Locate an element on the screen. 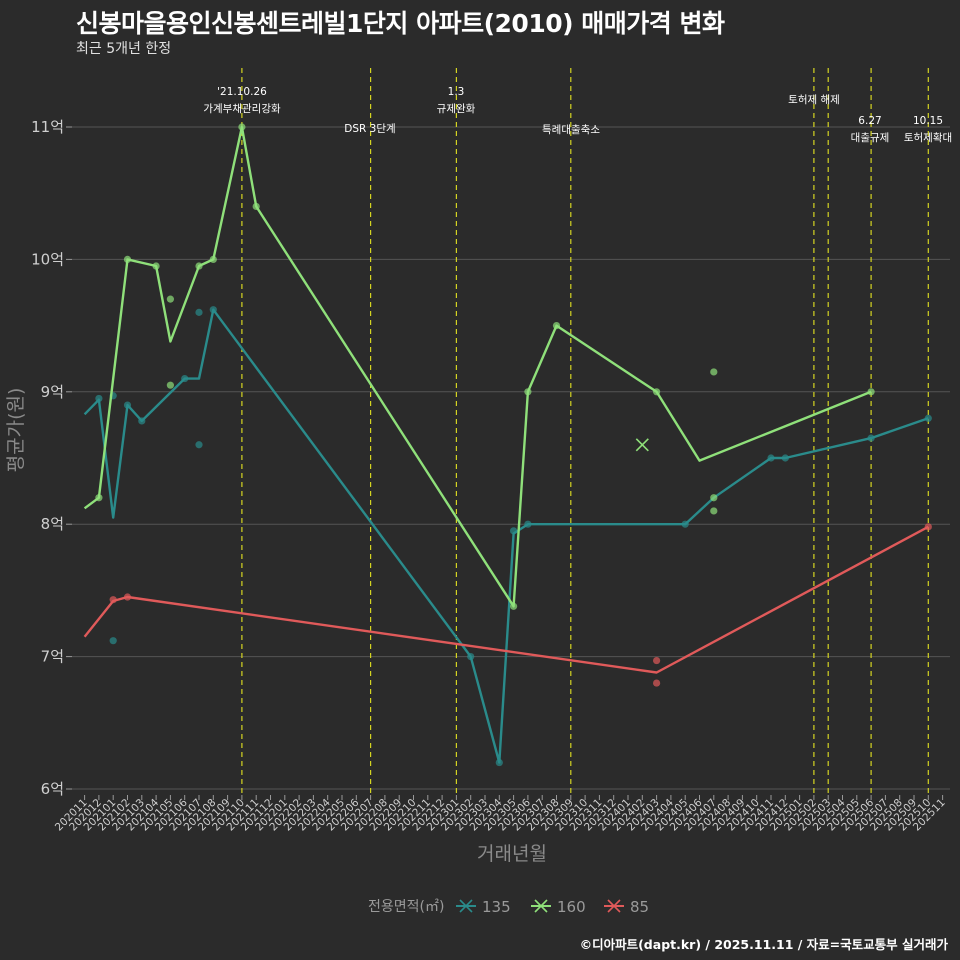  legend-label: 135 is located at coordinates (496, 907).